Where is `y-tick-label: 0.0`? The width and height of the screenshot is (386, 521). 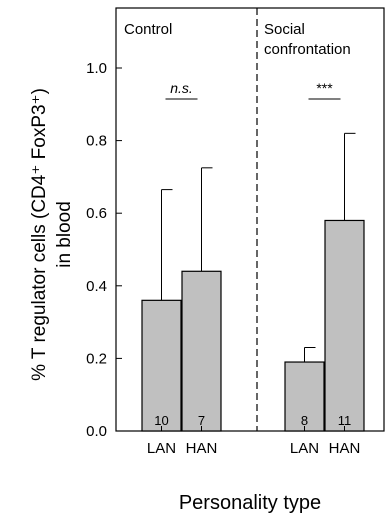
y-tick-label: 0.0 is located at coordinates (96, 431).